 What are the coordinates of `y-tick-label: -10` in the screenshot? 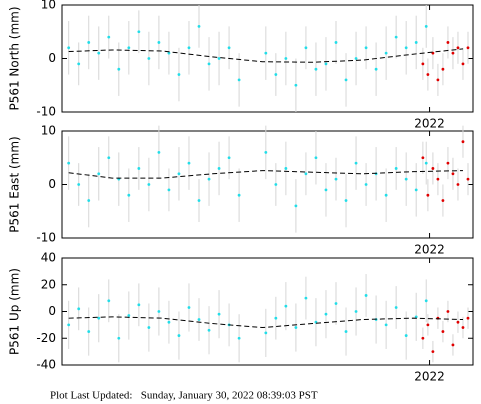 It's located at (46, 112).